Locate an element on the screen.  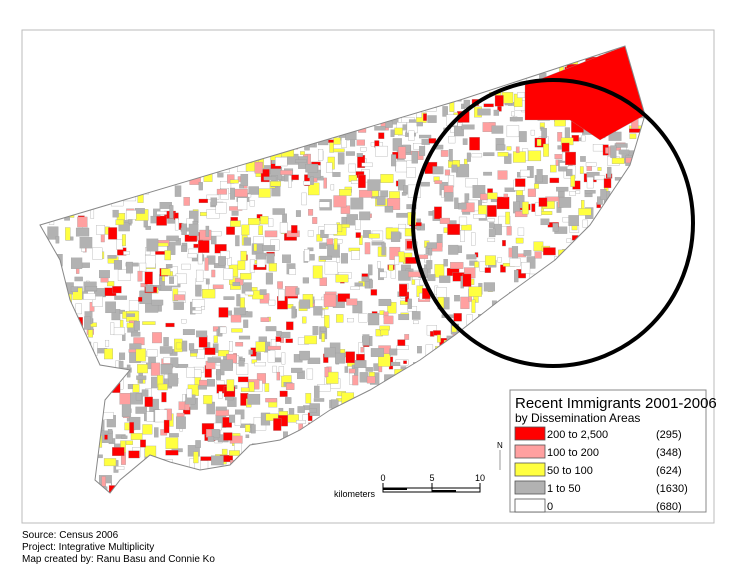
scale-bar: kilometers 0 5 10 is located at coordinates (409, 486).